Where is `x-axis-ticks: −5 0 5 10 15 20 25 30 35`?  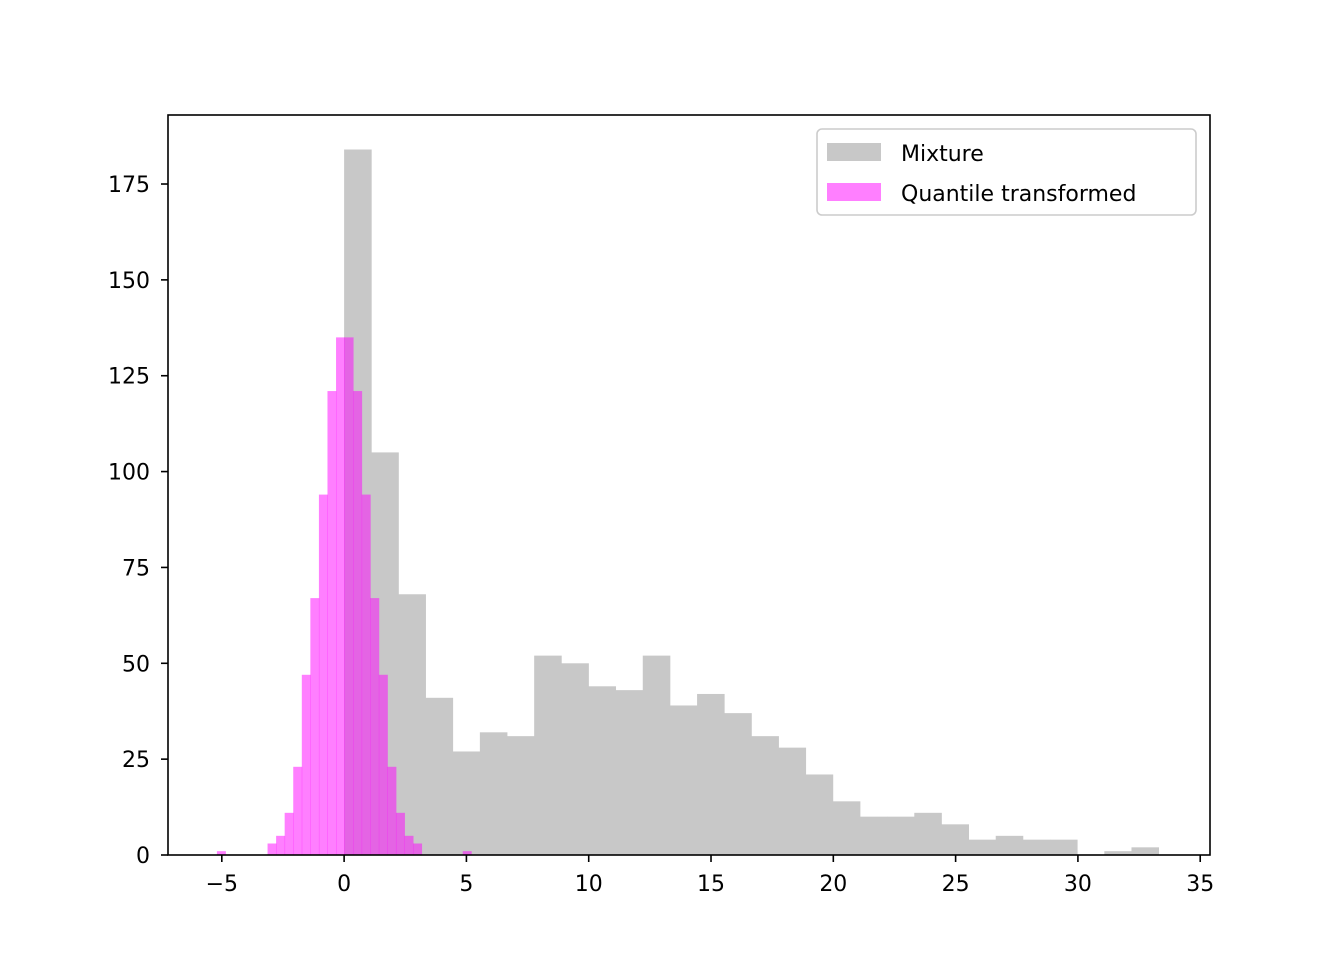 x-axis-ticks: −5 0 5 10 15 20 25 30 35 is located at coordinates (710, 876).